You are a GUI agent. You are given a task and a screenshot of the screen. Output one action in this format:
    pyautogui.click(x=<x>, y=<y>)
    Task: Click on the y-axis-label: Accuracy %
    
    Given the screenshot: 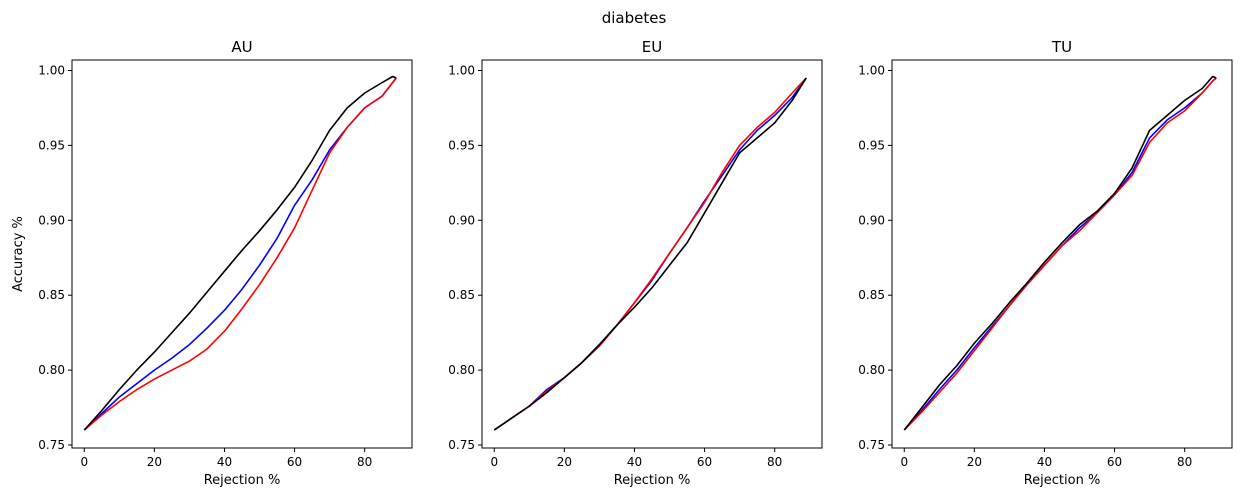 What is the action you would take?
    pyautogui.click(x=18, y=254)
    